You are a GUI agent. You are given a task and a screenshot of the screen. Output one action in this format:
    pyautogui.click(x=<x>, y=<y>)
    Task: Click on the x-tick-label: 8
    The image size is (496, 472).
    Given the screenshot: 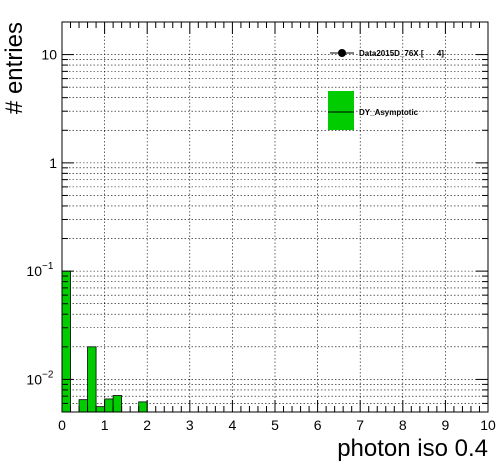 What is the action you would take?
    pyautogui.click(x=403, y=425)
    